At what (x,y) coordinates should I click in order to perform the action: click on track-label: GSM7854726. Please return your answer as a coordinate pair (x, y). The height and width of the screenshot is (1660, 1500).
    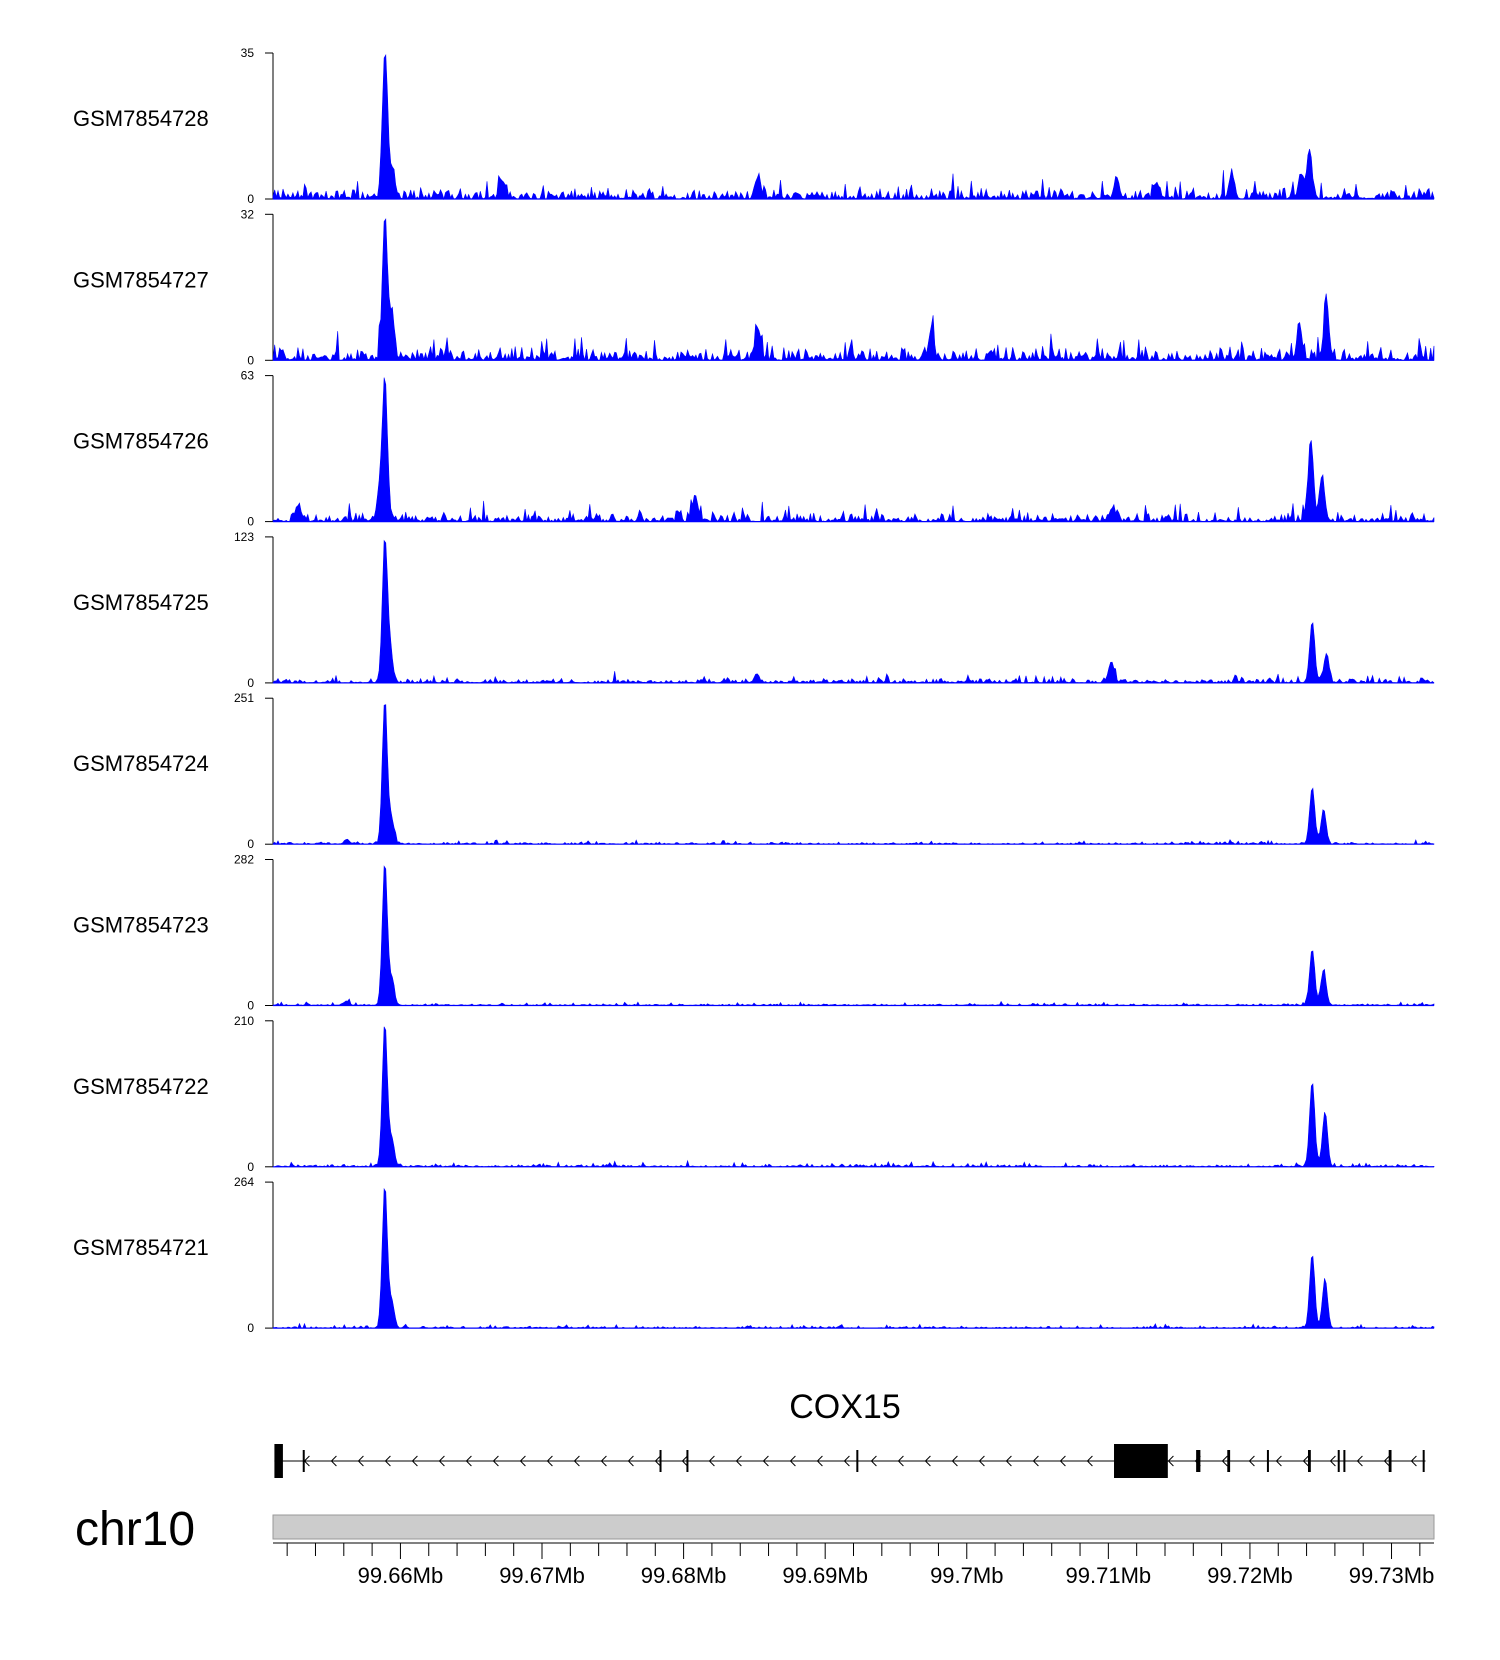
    Looking at the image, I should click on (141, 441).